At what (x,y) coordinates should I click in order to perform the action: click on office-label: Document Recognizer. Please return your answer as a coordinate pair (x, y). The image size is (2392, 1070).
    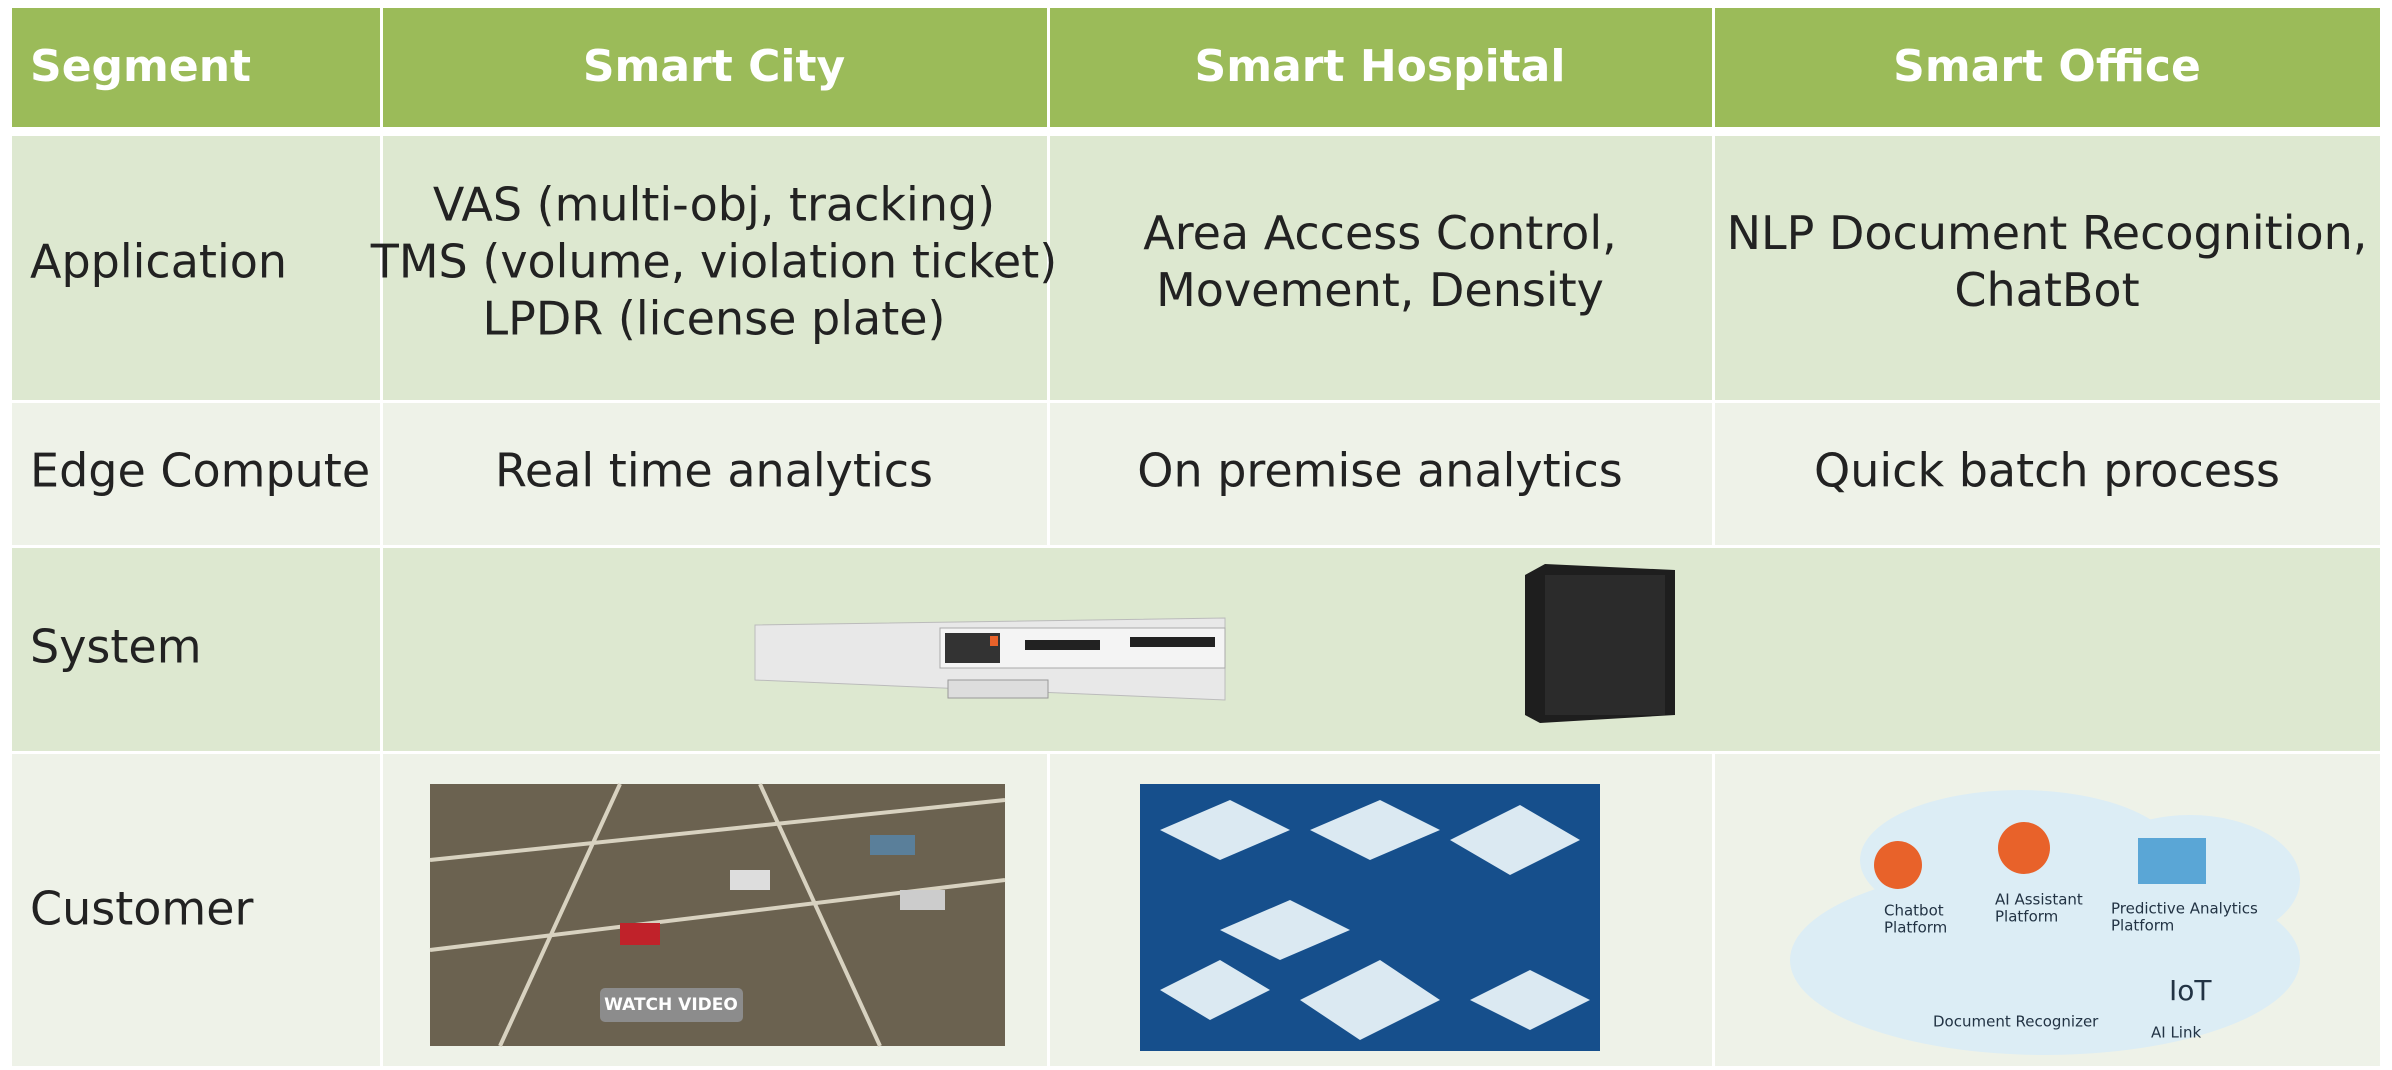
    Looking at the image, I should click on (2016, 1022).